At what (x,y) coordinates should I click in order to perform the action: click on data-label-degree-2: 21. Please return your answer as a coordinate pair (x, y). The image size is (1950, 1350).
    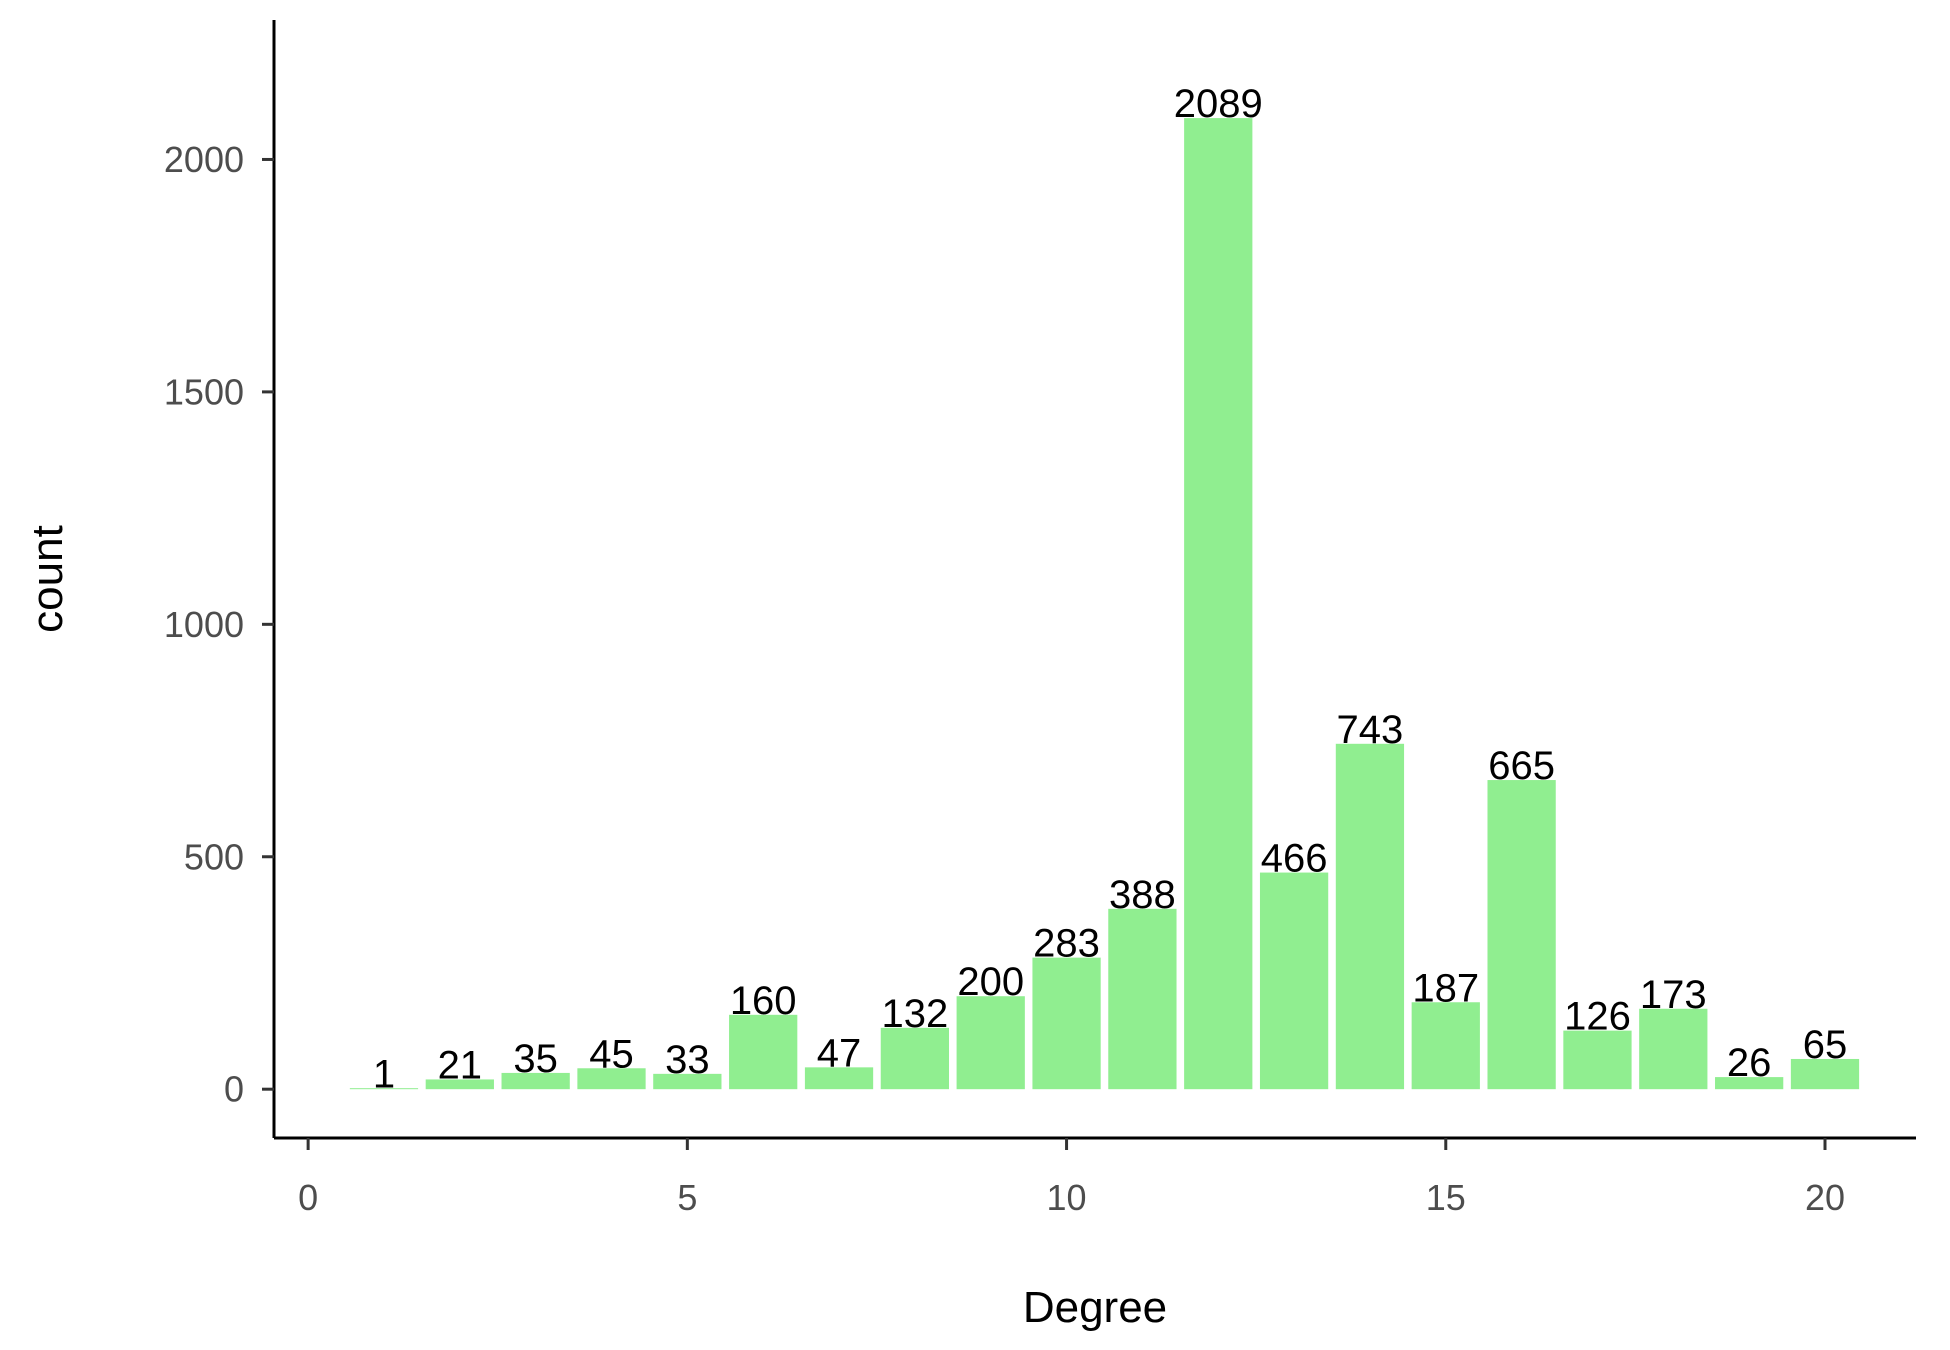
    Looking at the image, I should click on (460, 1065).